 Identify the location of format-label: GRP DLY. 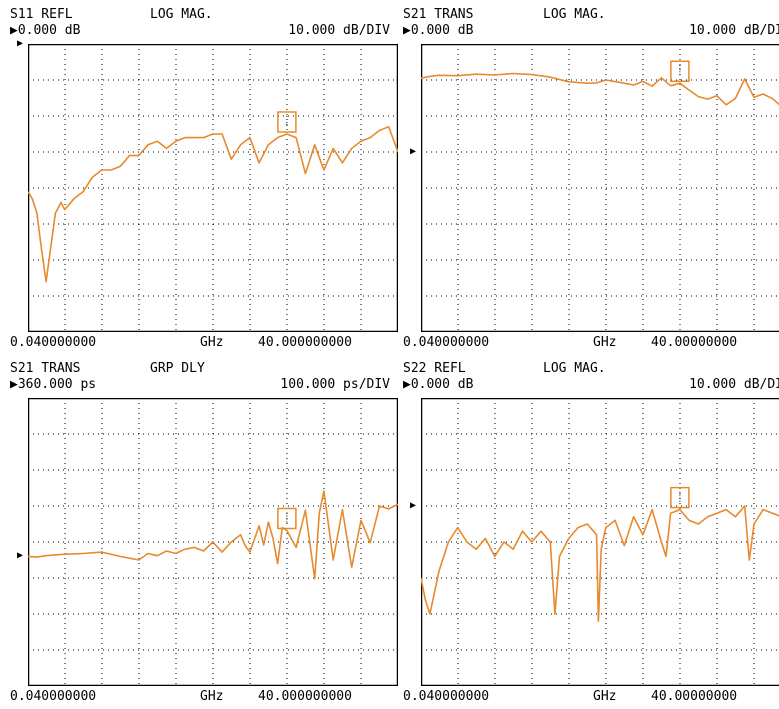
(177, 368).